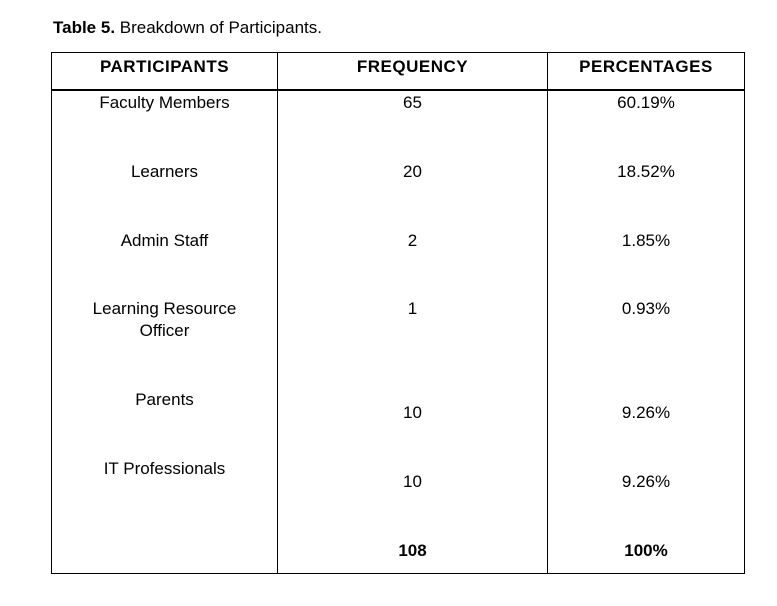 This screenshot has width=777, height=606. What do you see at coordinates (164, 102) in the screenshot?
I see `cell-participant: Faculty Members` at bounding box center [164, 102].